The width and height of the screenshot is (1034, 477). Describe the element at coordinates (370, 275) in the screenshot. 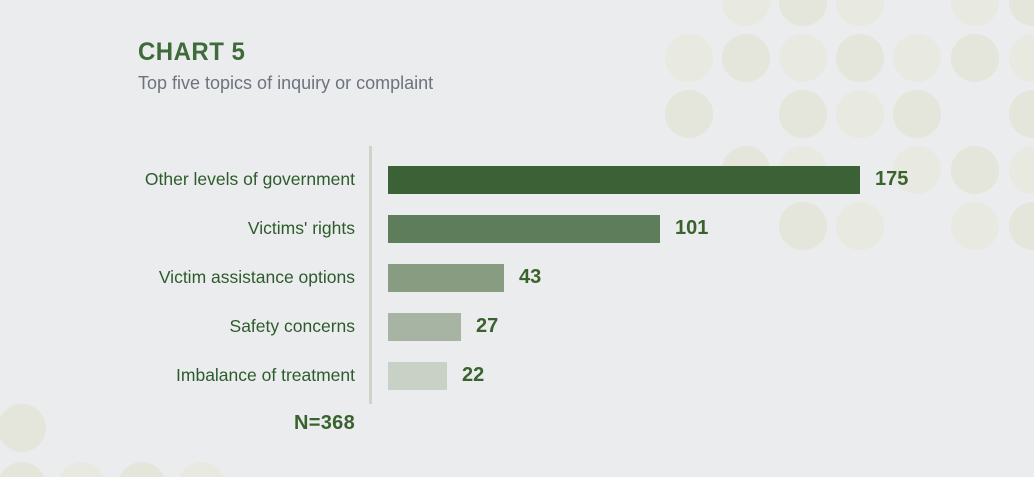

I see `axis-baseline` at that location.